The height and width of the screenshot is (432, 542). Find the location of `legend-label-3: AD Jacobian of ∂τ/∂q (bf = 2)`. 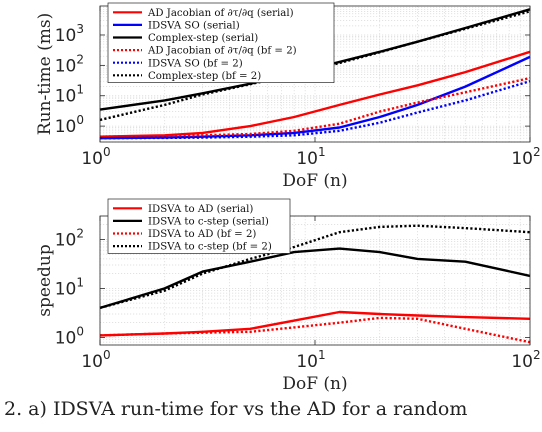

legend-label-3: AD Jacobian of ∂τ/∂q (bf = 2) is located at coordinates (222, 51).